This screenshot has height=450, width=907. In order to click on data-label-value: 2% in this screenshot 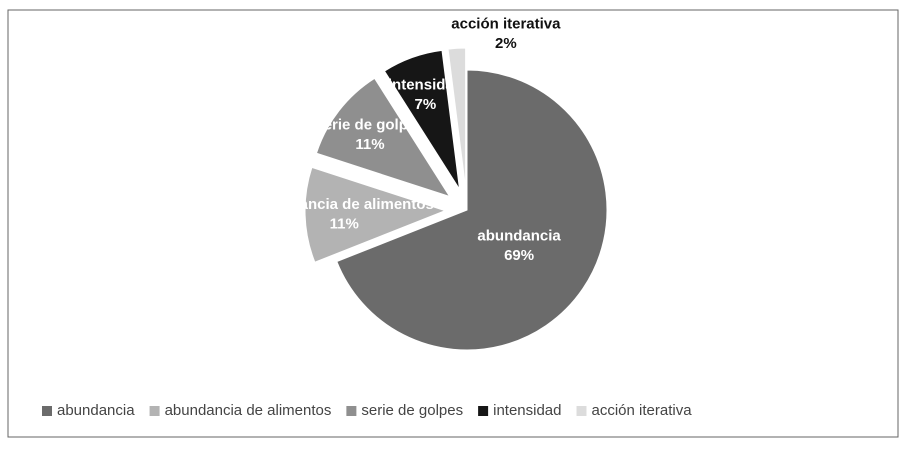, I will do `click(506, 43)`.